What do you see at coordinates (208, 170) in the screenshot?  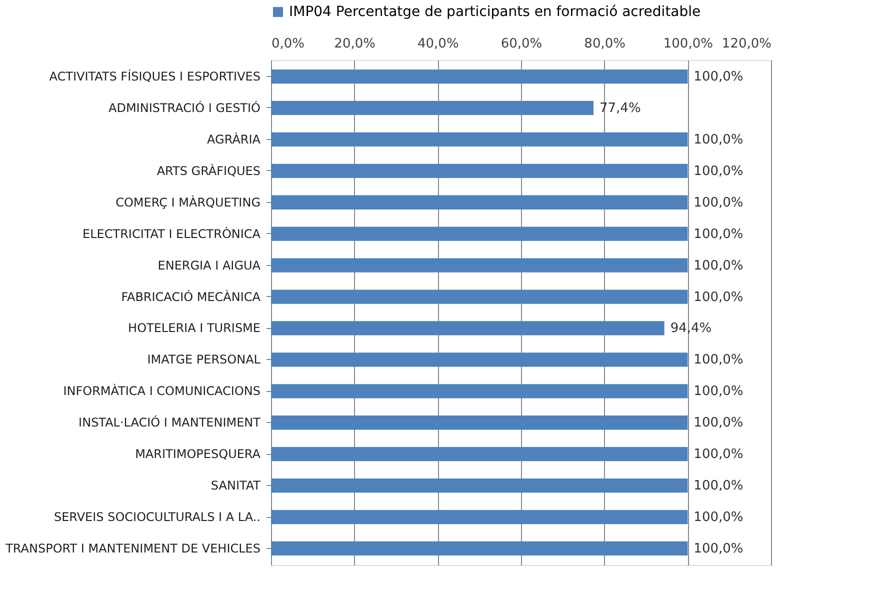 I see `y-tick-label: ARTS GRÀFIQUES` at bounding box center [208, 170].